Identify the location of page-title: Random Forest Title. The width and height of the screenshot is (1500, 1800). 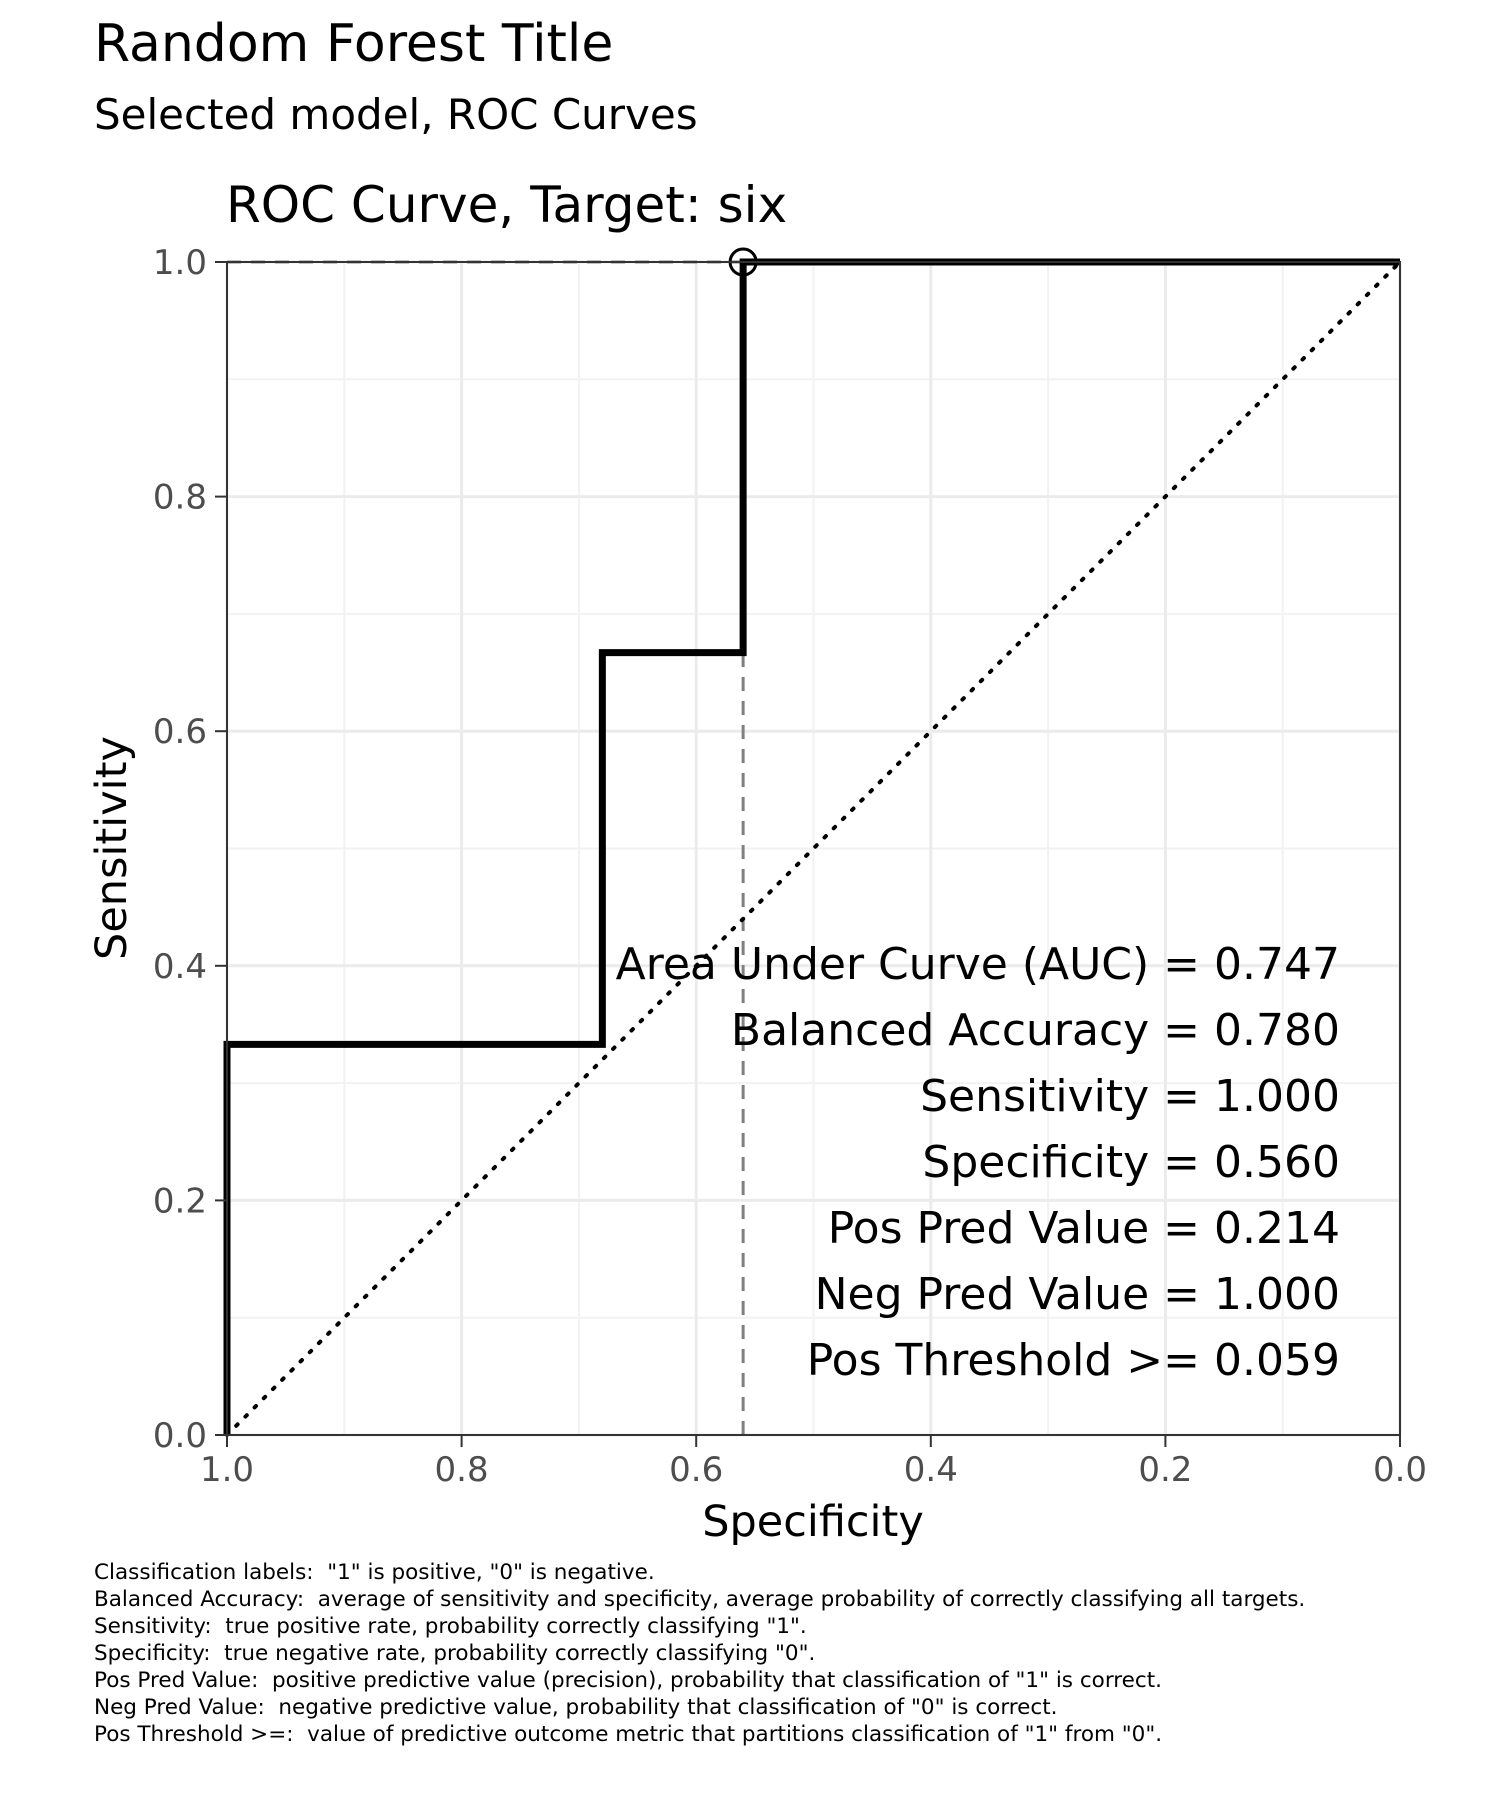
(354, 44).